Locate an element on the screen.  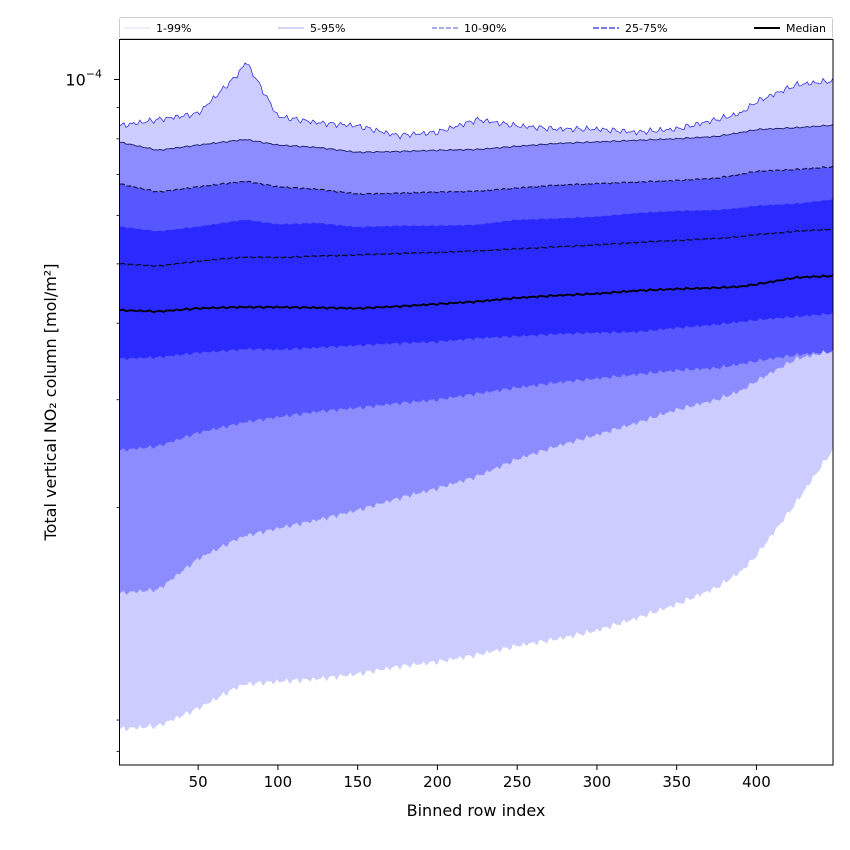
x-tick-label: 50 is located at coordinates (198, 782).